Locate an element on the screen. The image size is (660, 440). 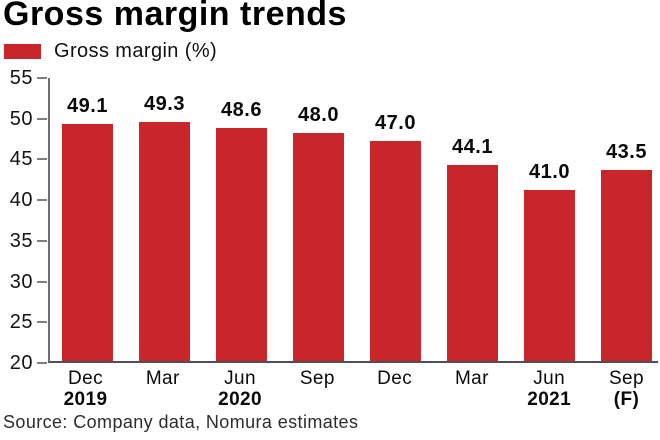
bar-column: 44.1 is located at coordinates (472, 219).